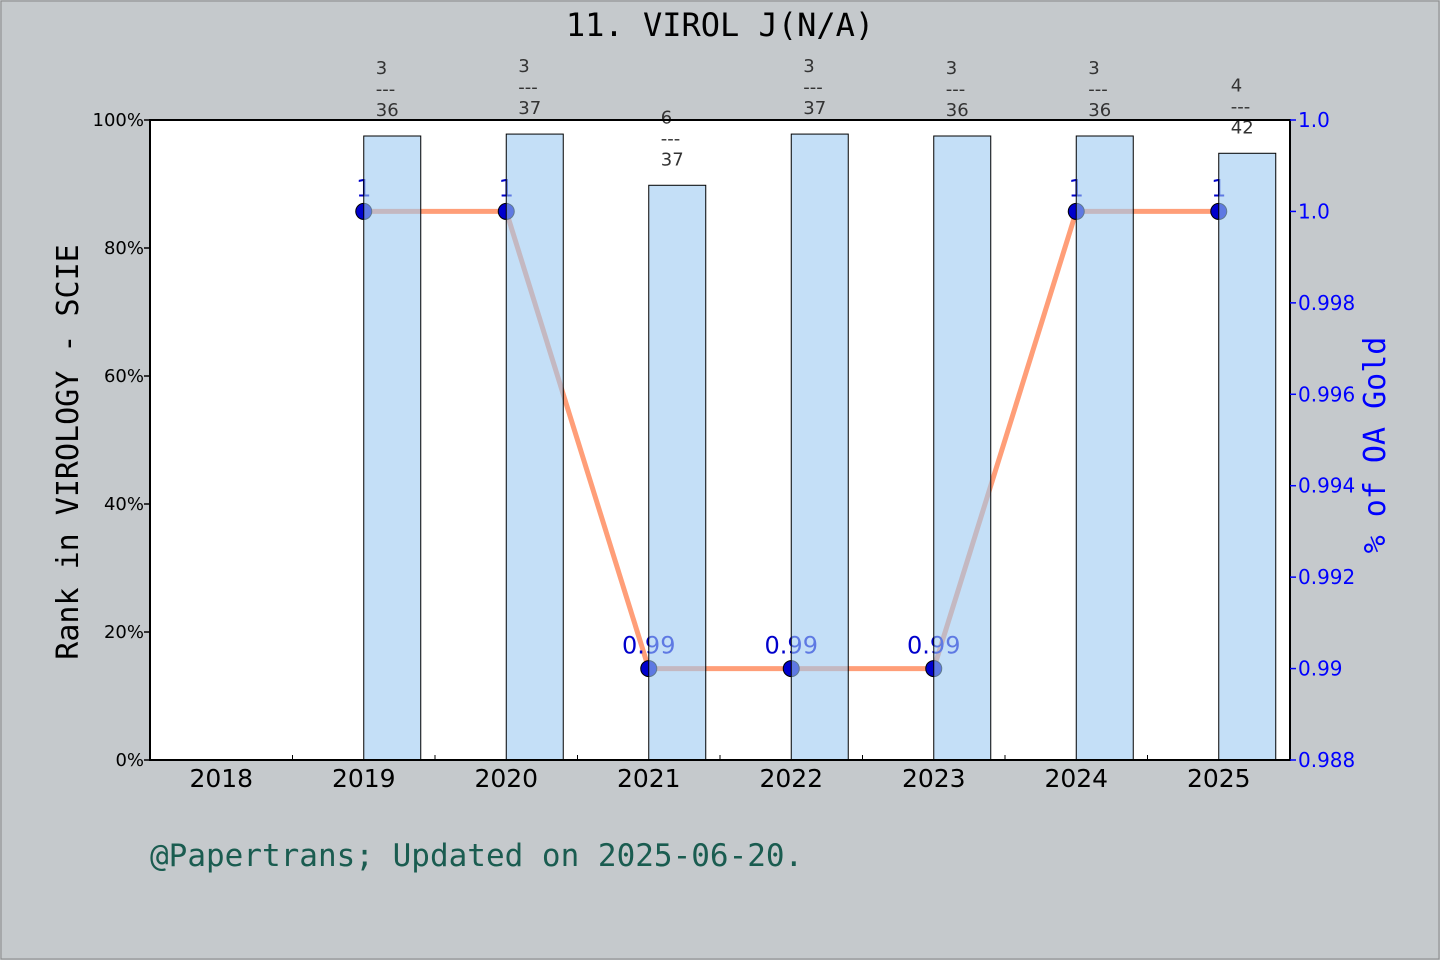  Describe the element at coordinates (118, 120) in the screenshot. I see `y-tick-label: 100%` at that location.